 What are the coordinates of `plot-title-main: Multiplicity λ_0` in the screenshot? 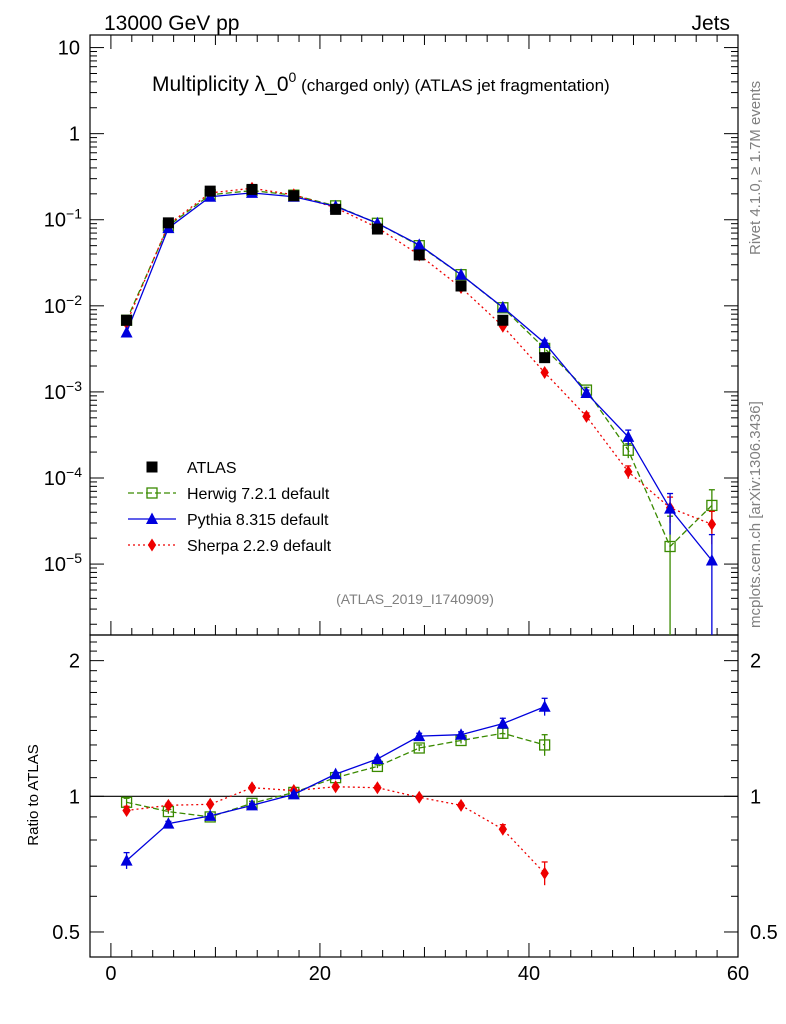 It's located at (220, 84).